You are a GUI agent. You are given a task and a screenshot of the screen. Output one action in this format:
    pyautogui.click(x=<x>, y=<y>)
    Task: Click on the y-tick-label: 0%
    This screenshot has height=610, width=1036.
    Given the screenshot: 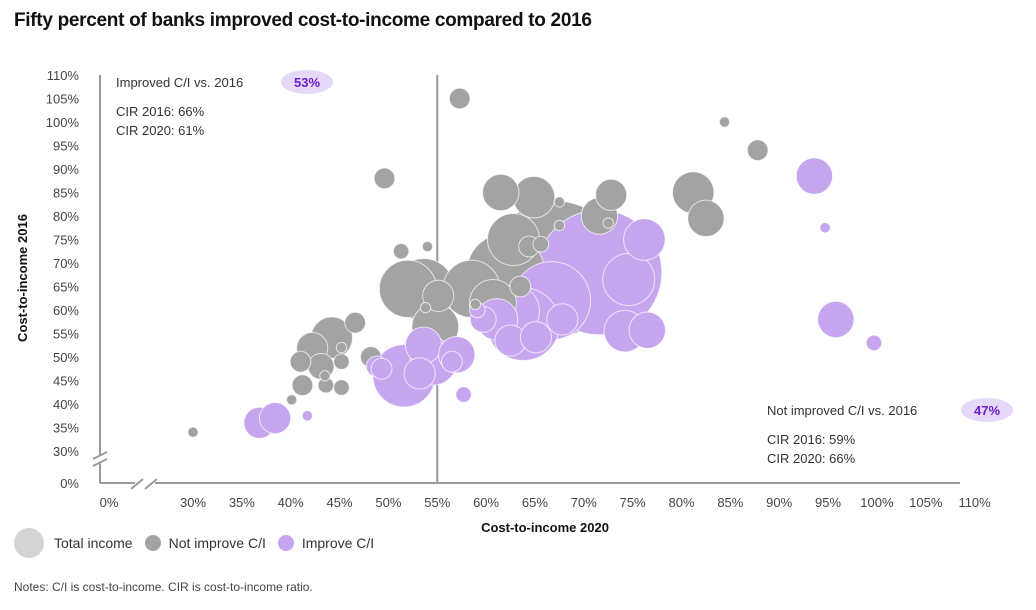 What is the action you would take?
    pyautogui.click(x=69, y=483)
    